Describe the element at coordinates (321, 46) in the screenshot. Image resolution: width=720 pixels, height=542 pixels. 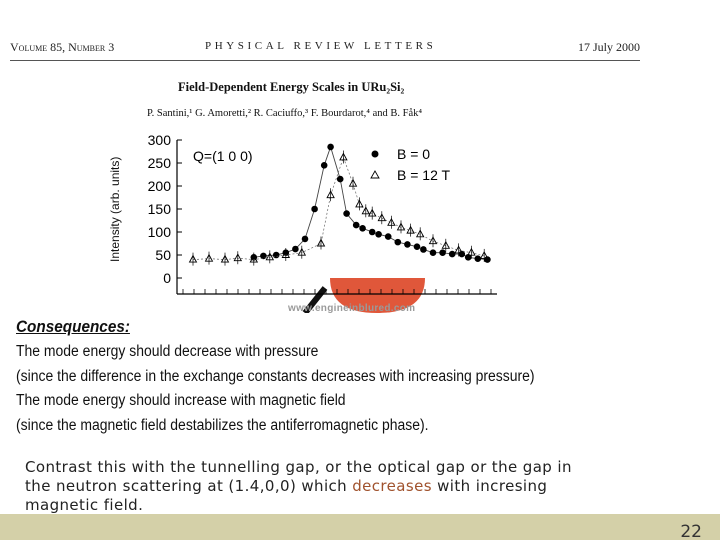
I see `journal-name: PHYSICAL REVIEW LETTERS` at that location.